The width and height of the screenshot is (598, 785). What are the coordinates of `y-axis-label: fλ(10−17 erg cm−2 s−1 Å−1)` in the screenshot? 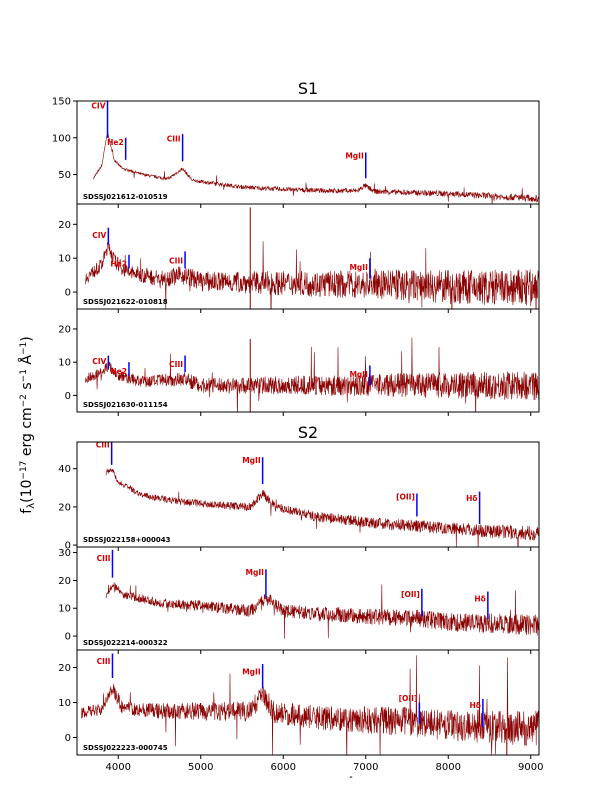 It's located at (27, 424).